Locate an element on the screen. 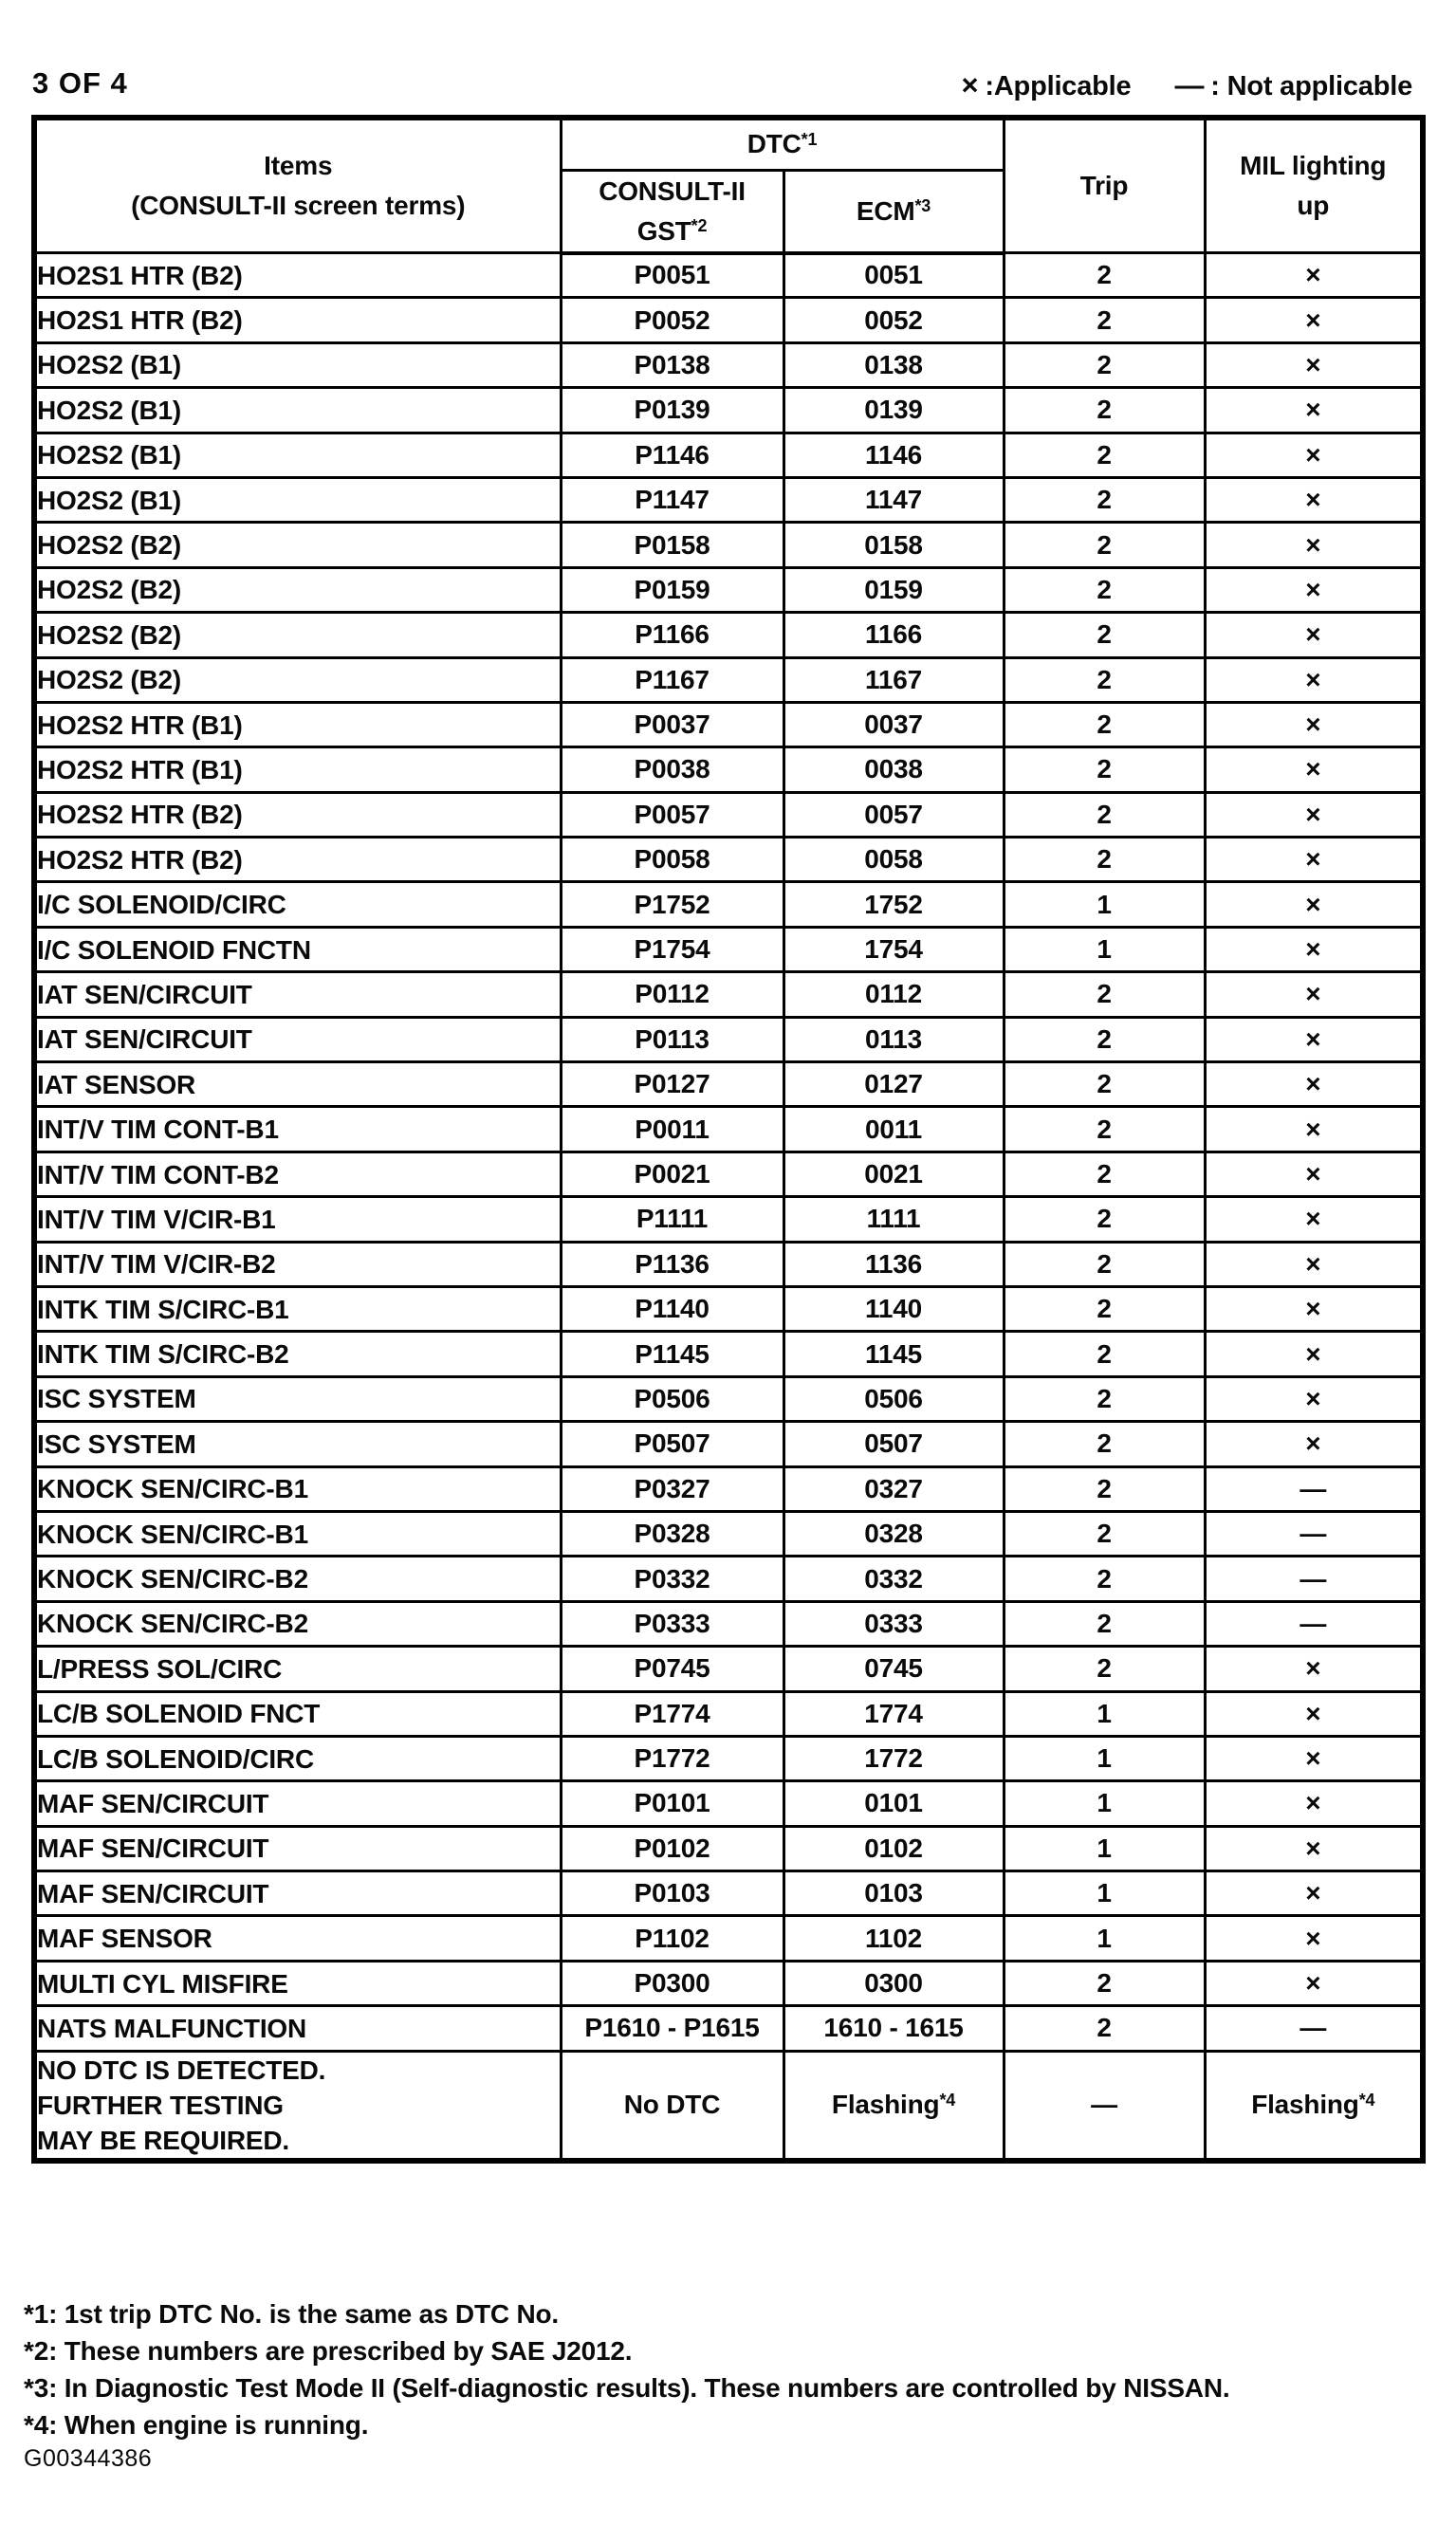  table-row: HO2S2 (B2) P1166 1166 2 × is located at coordinates (729, 635).